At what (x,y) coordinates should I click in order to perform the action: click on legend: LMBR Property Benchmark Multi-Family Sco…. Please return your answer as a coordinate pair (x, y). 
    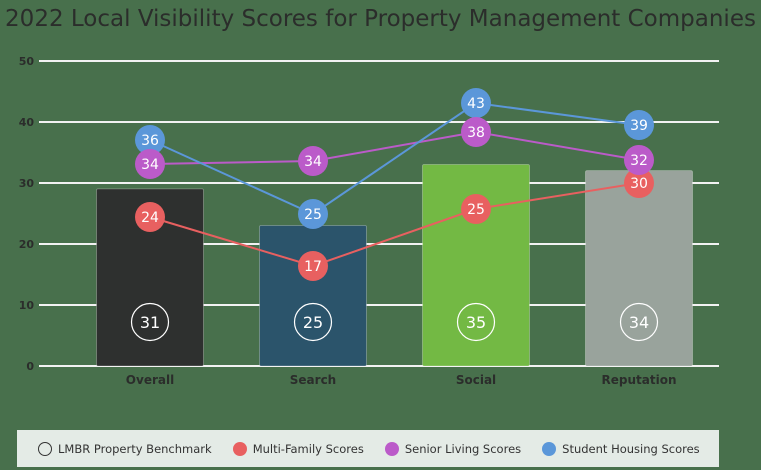
    Looking at the image, I should click on (368, 448).